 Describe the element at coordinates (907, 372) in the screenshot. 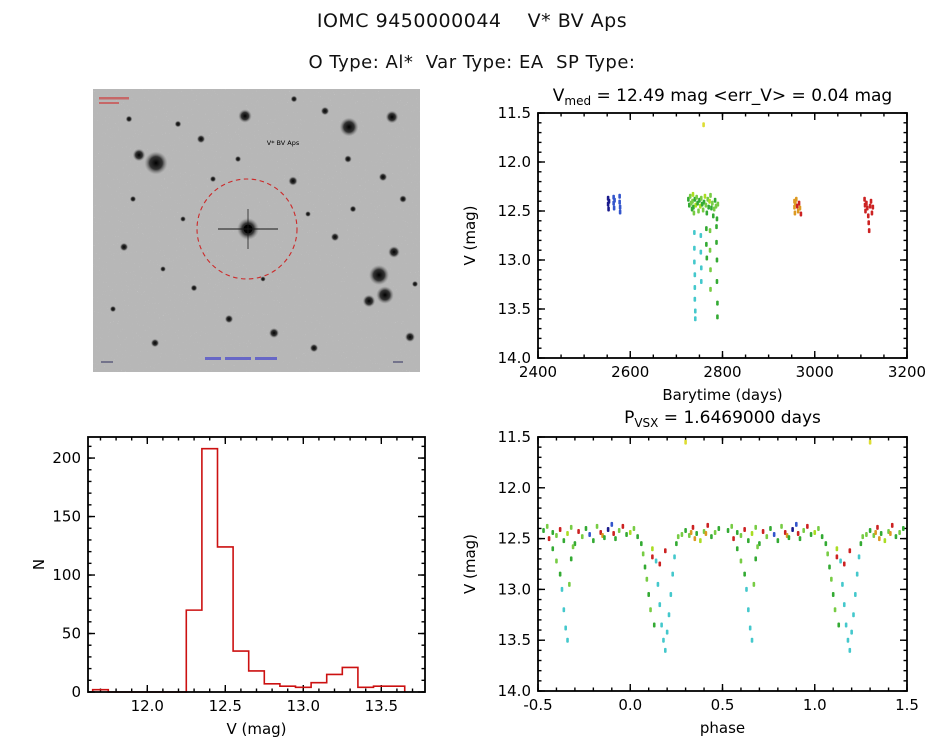

I see `x-tick-label: 3200` at that location.